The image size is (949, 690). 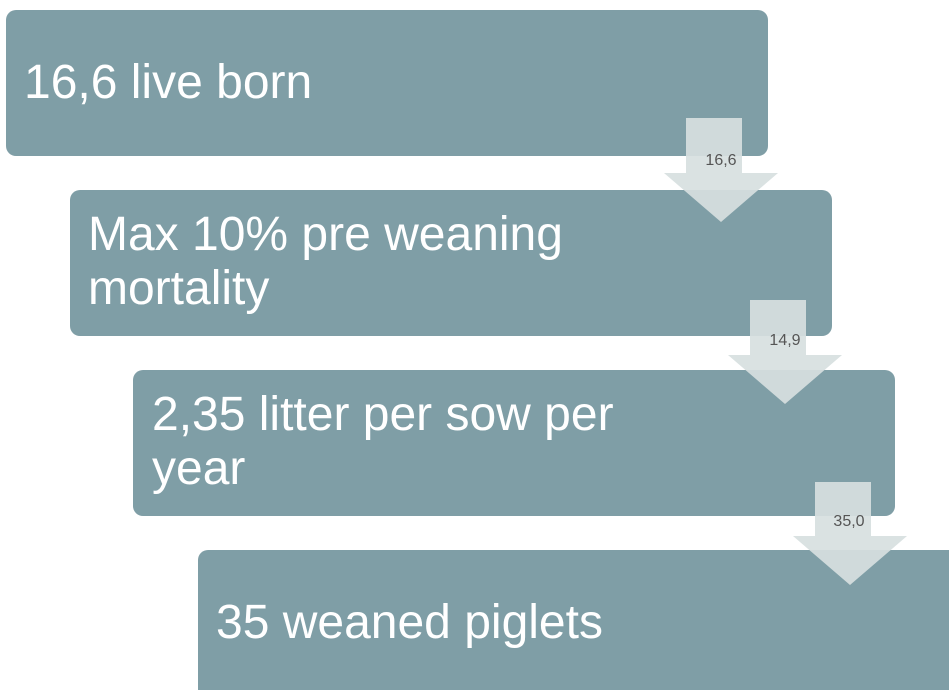 What do you see at coordinates (409, 622) in the screenshot?
I see `step-label: 35 weaned piglets` at bounding box center [409, 622].